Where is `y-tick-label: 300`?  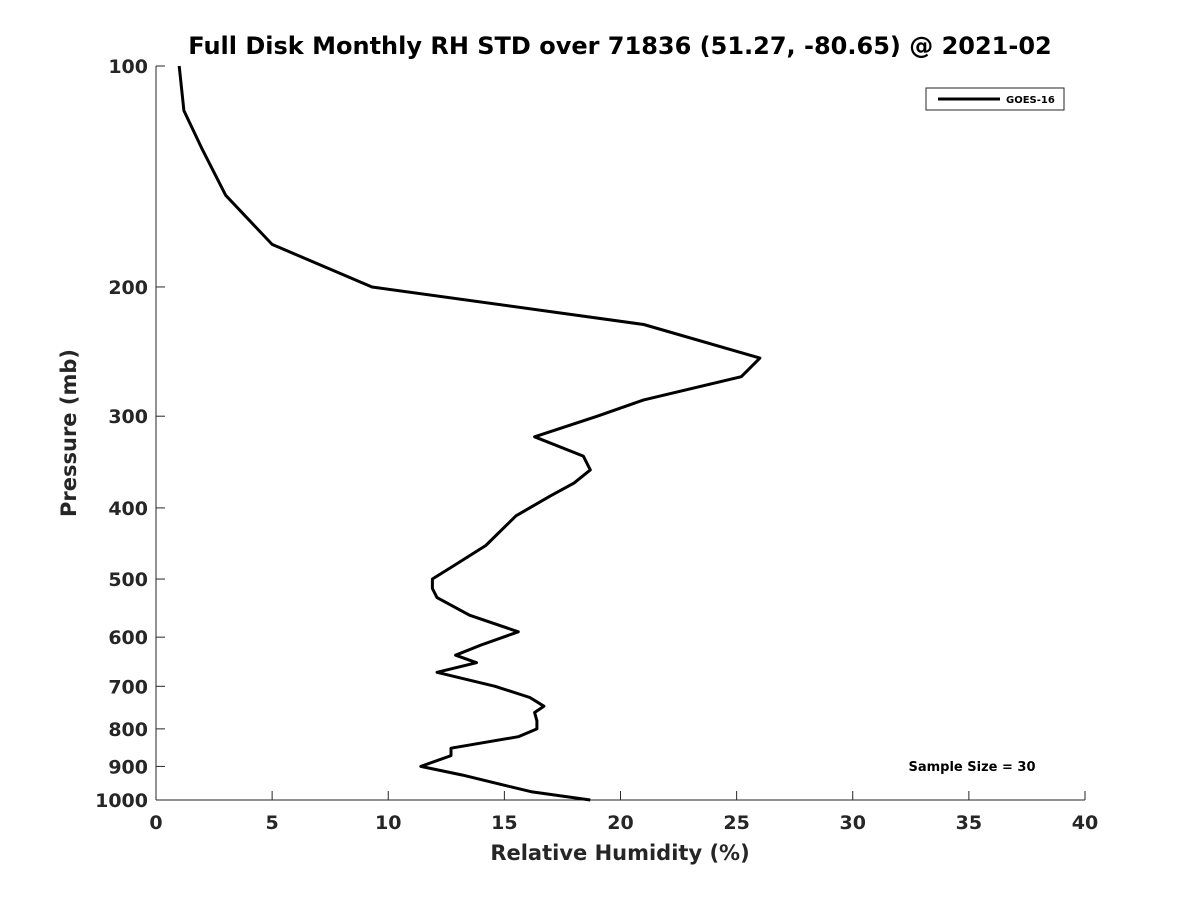
y-tick-label: 300 is located at coordinates (128, 417).